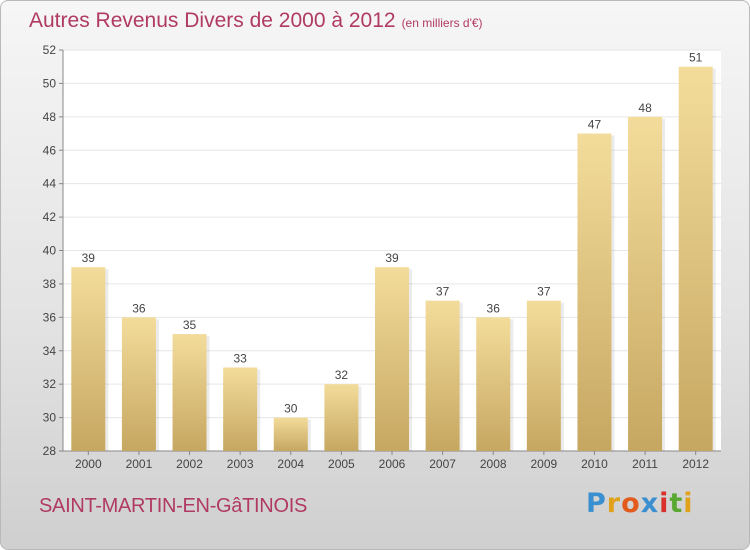 Image resolution: width=750 pixels, height=550 pixels. What do you see at coordinates (614, 503) in the screenshot?
I see `logo-letter: r` at bounding box center [614, 503].